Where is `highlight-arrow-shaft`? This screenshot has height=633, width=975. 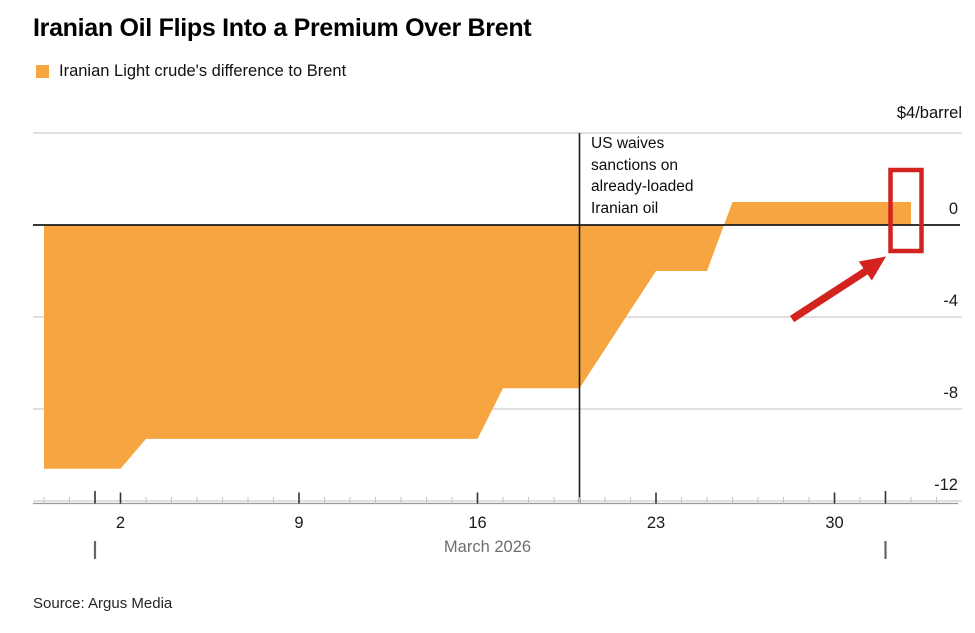
highlight-arrow-shaft is located at coordinates (829, 295).